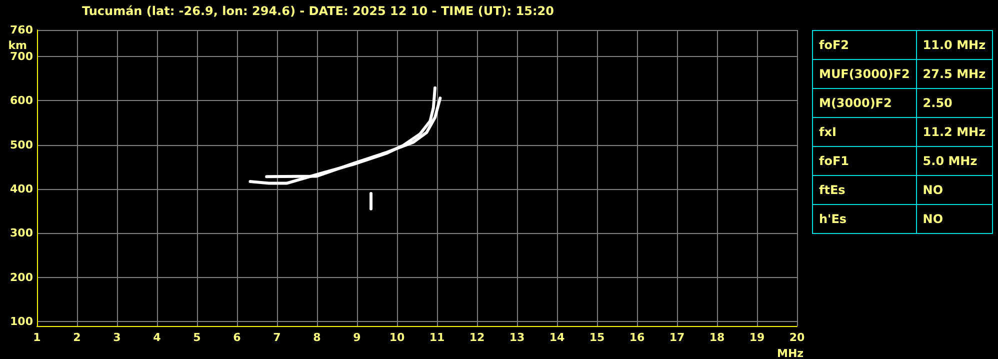 The height and width of the screenshot is (359, 998). Describe the element at coordinates (954, 45) in the screenshot. I see `text: 11.0 MHz` at that location.